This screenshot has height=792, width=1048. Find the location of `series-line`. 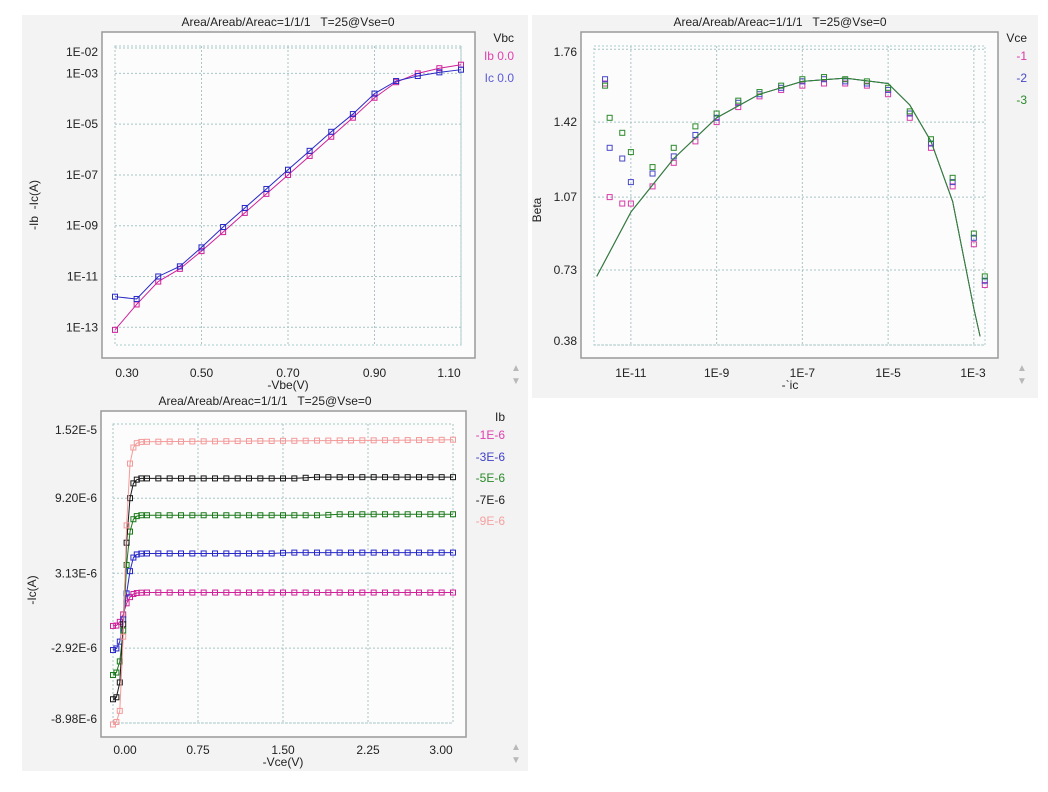

series-line is located at coordinates (283, 582).